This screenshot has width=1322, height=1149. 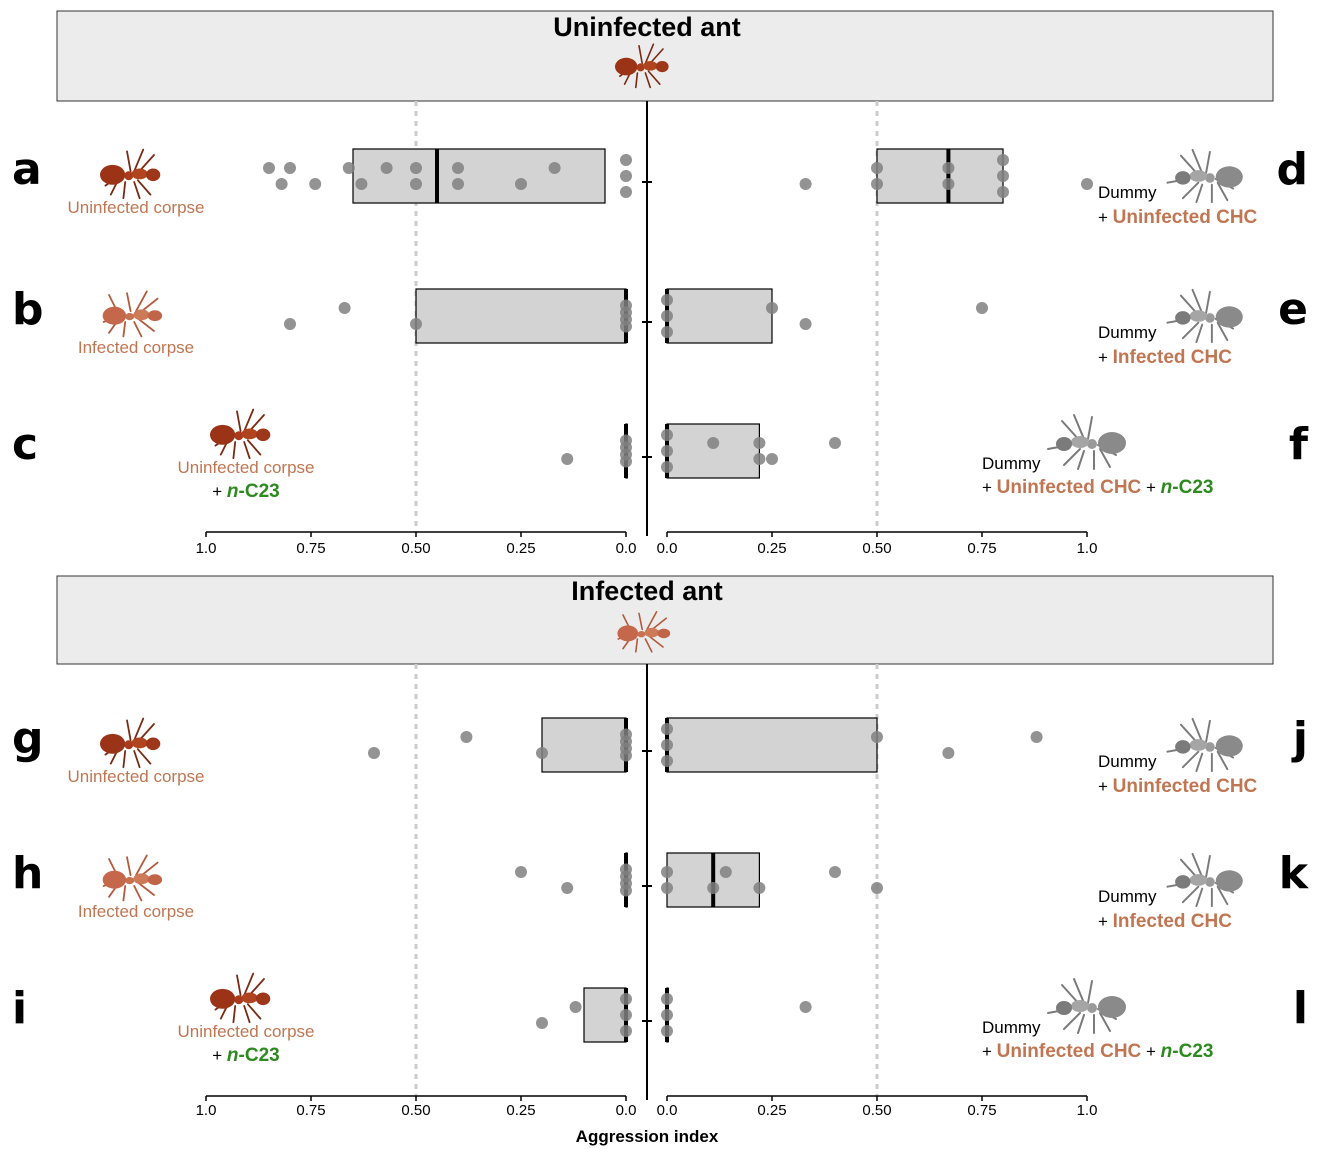 What do you see at coordinates (27, 169) in the screenshot?
I see `panel-letter-a: a` at bounding box center [27, 169].